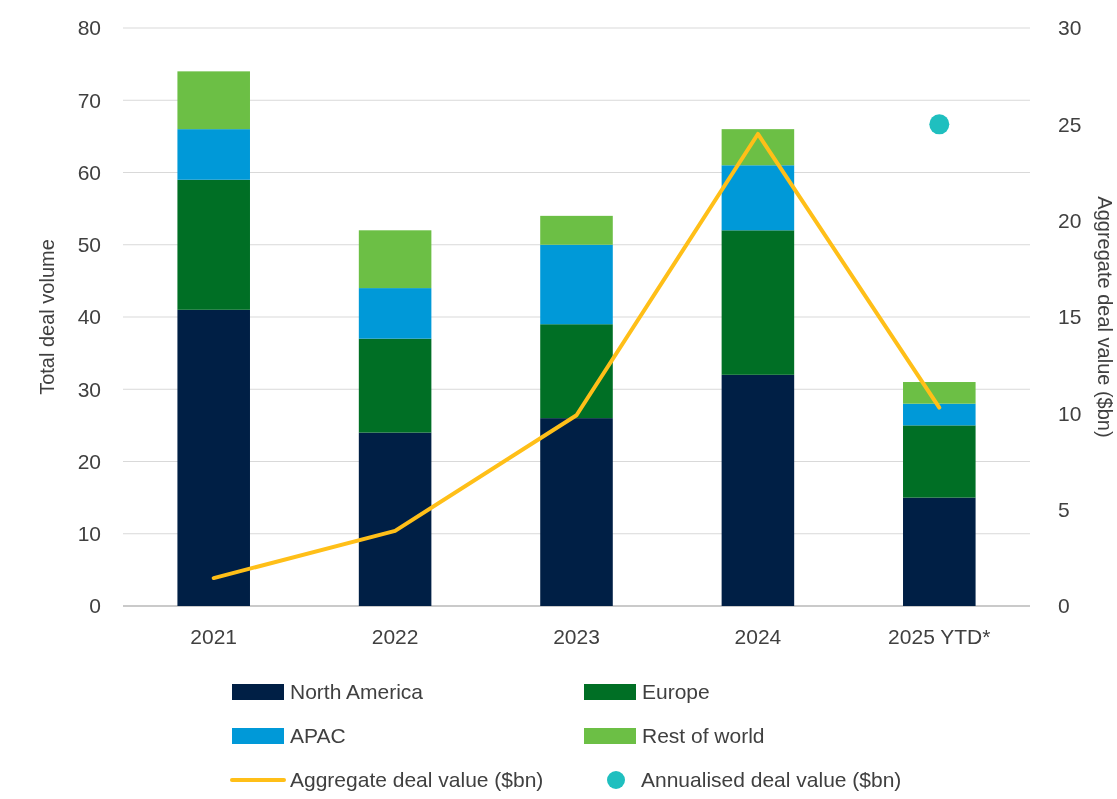  What do you see at coordinates (89, 317) in the screenshot?
I see `y-tick-label: 40` at bounding box center [89, 317].